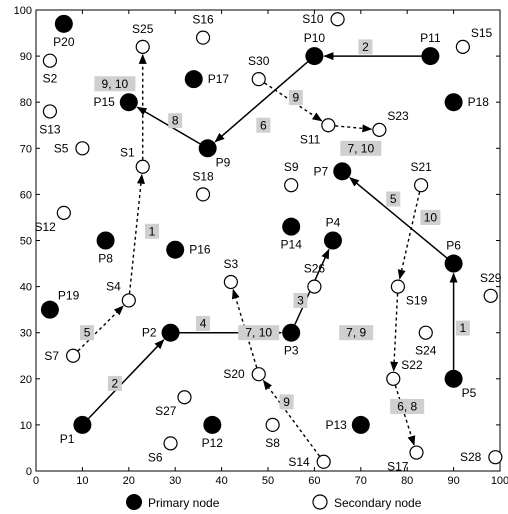 The width and height of the screenshot is (508, 514). What do you see at coordinates (463, 328) in the screenshot?
I see `edge-label: 1` at bounding box center [463, 328].